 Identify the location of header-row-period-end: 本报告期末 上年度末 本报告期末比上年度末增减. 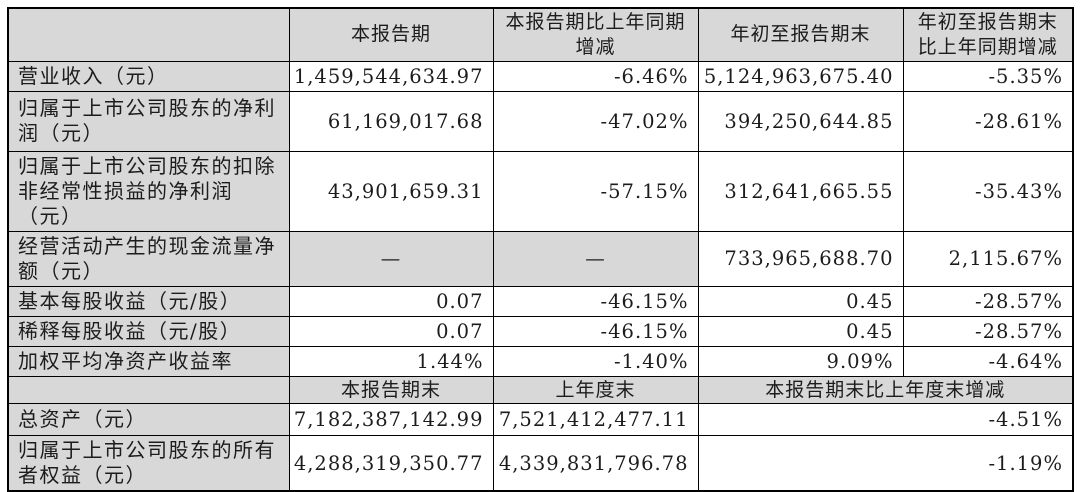
(540, 390).